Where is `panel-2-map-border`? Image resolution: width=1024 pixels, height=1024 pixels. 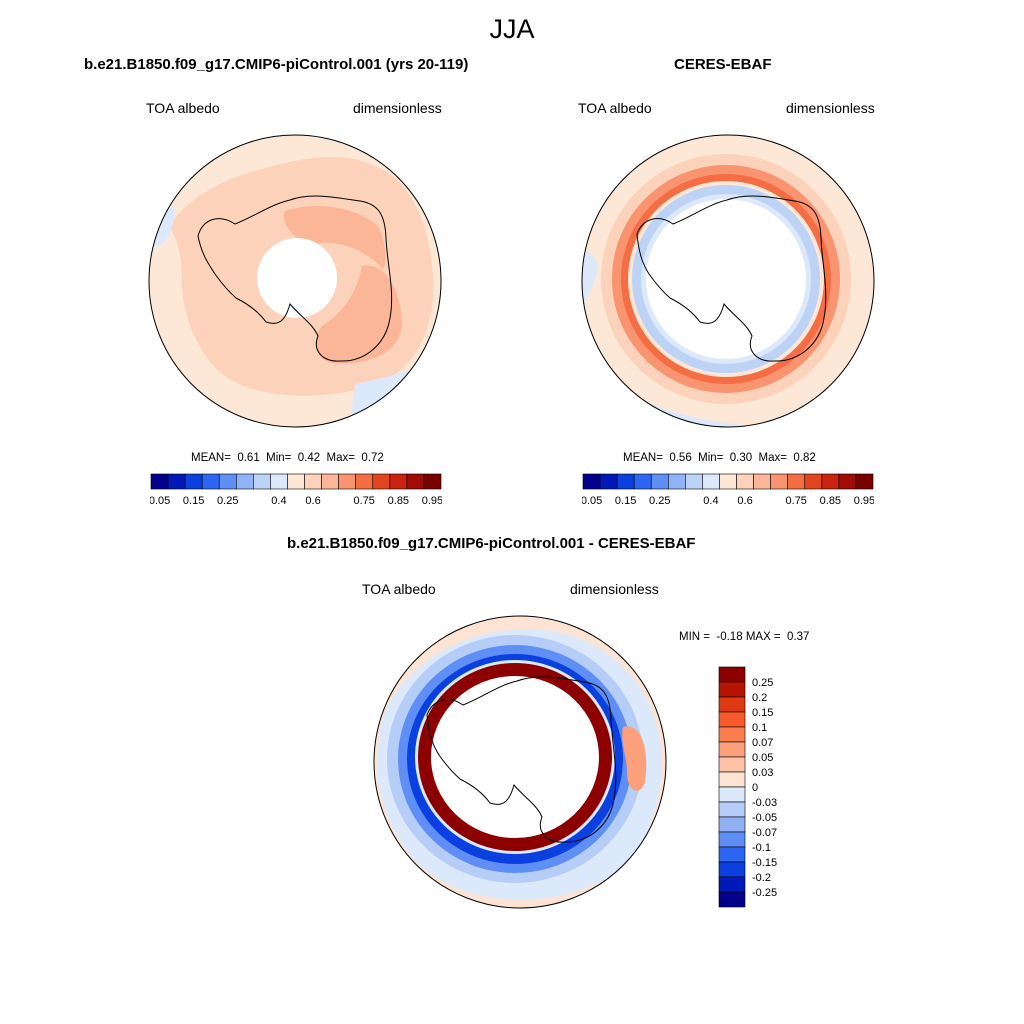 panel-2-map-border is located at coordinates (728, 281).